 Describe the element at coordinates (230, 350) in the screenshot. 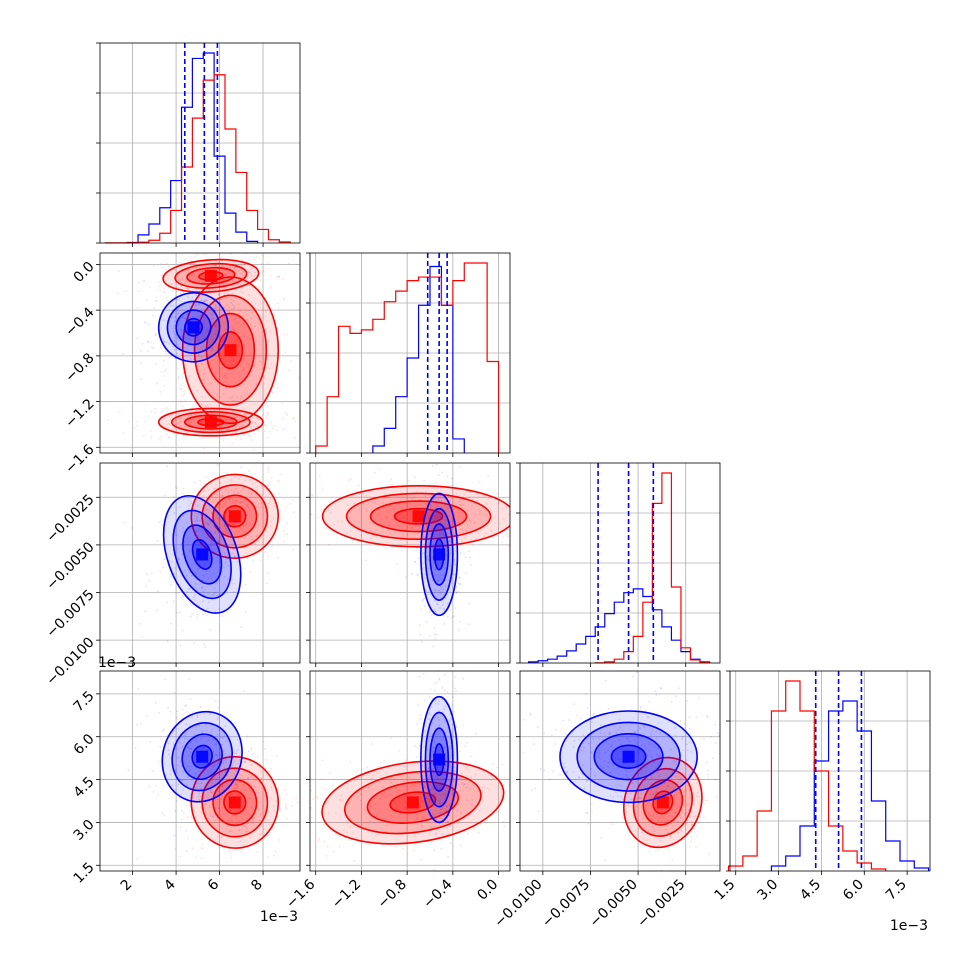

I see `density-peak` at that location.